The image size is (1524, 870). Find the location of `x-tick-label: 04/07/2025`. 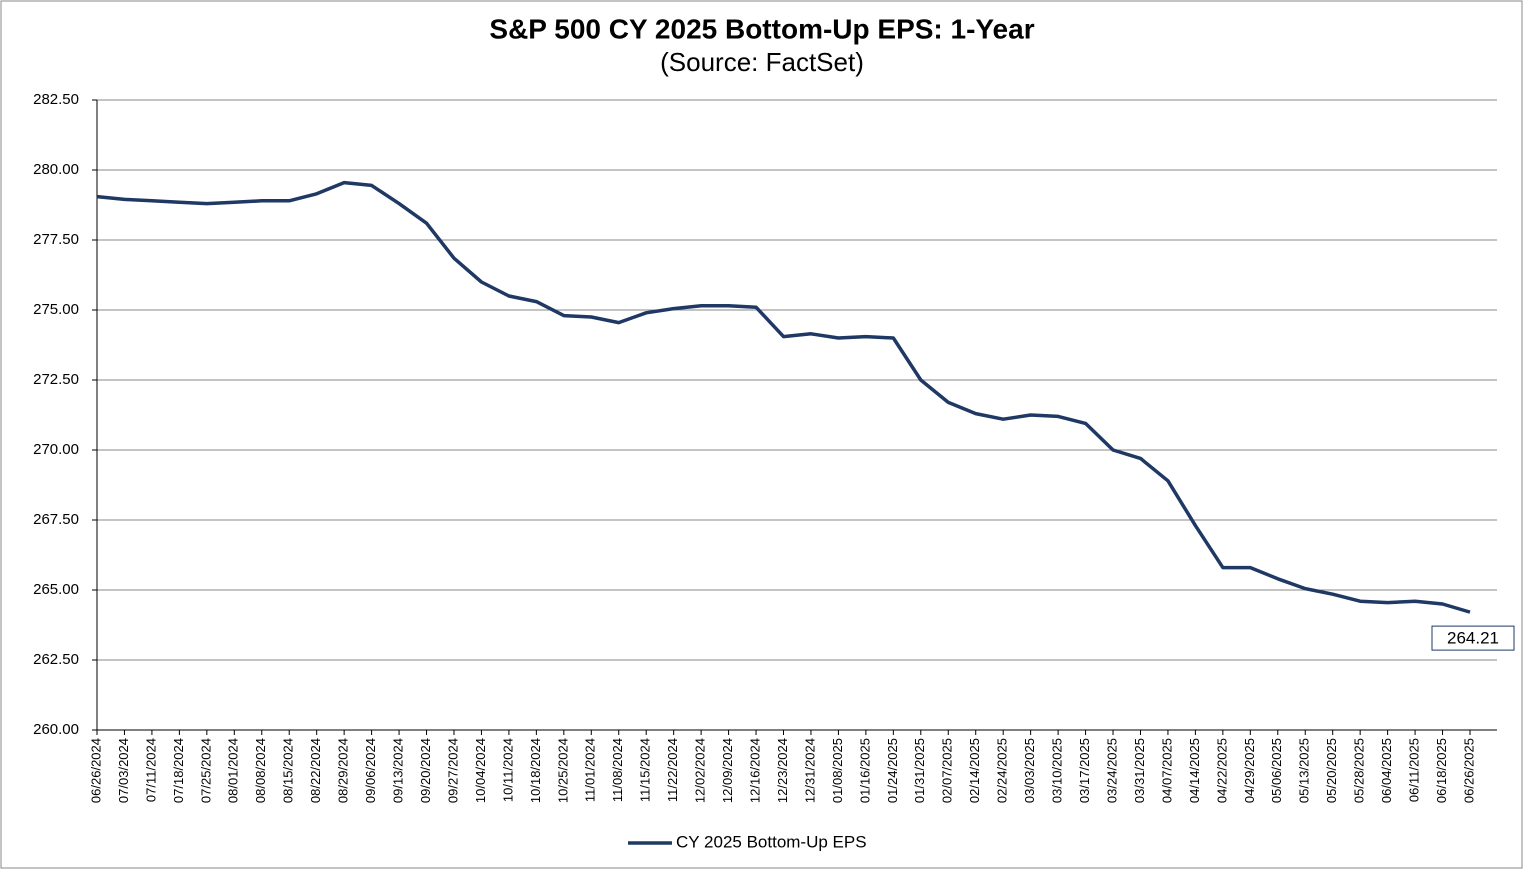

x-tick-label: 04/07/2025 is located at coordinates (1166, 770).